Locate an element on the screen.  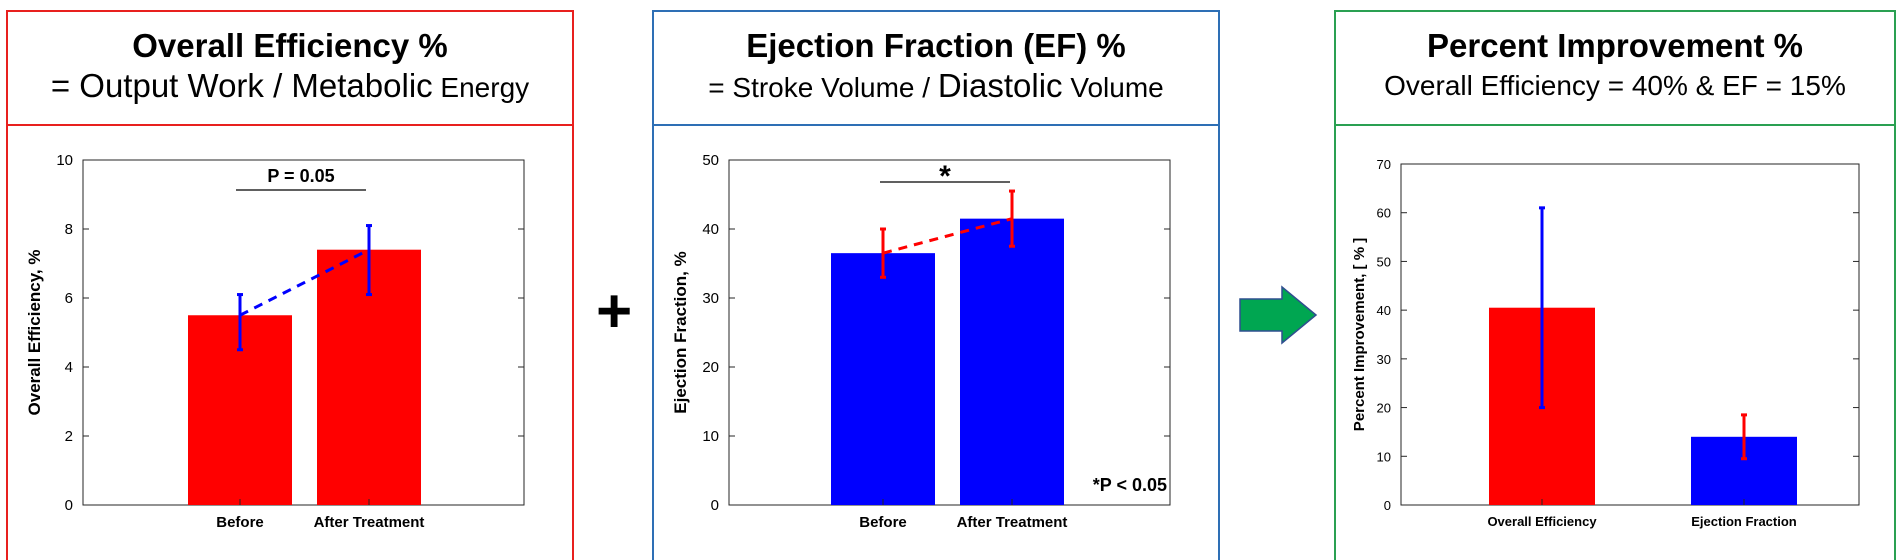
panel-formula: Overall Efficiency = 40% & EF = 15% is located at coordinates (1615, 85).